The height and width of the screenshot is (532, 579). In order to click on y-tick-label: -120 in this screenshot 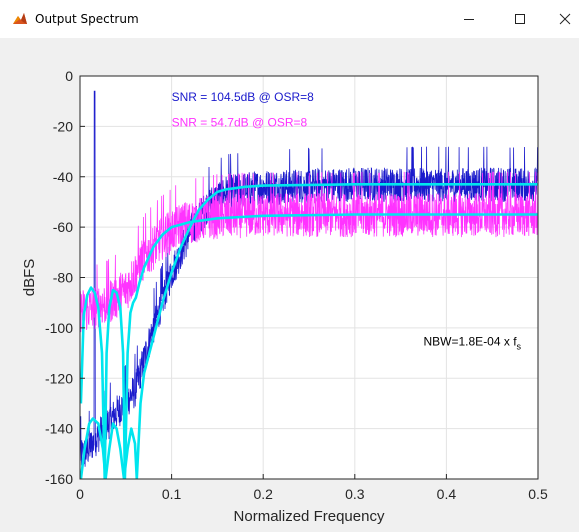, I will do `click(59, 378)`.